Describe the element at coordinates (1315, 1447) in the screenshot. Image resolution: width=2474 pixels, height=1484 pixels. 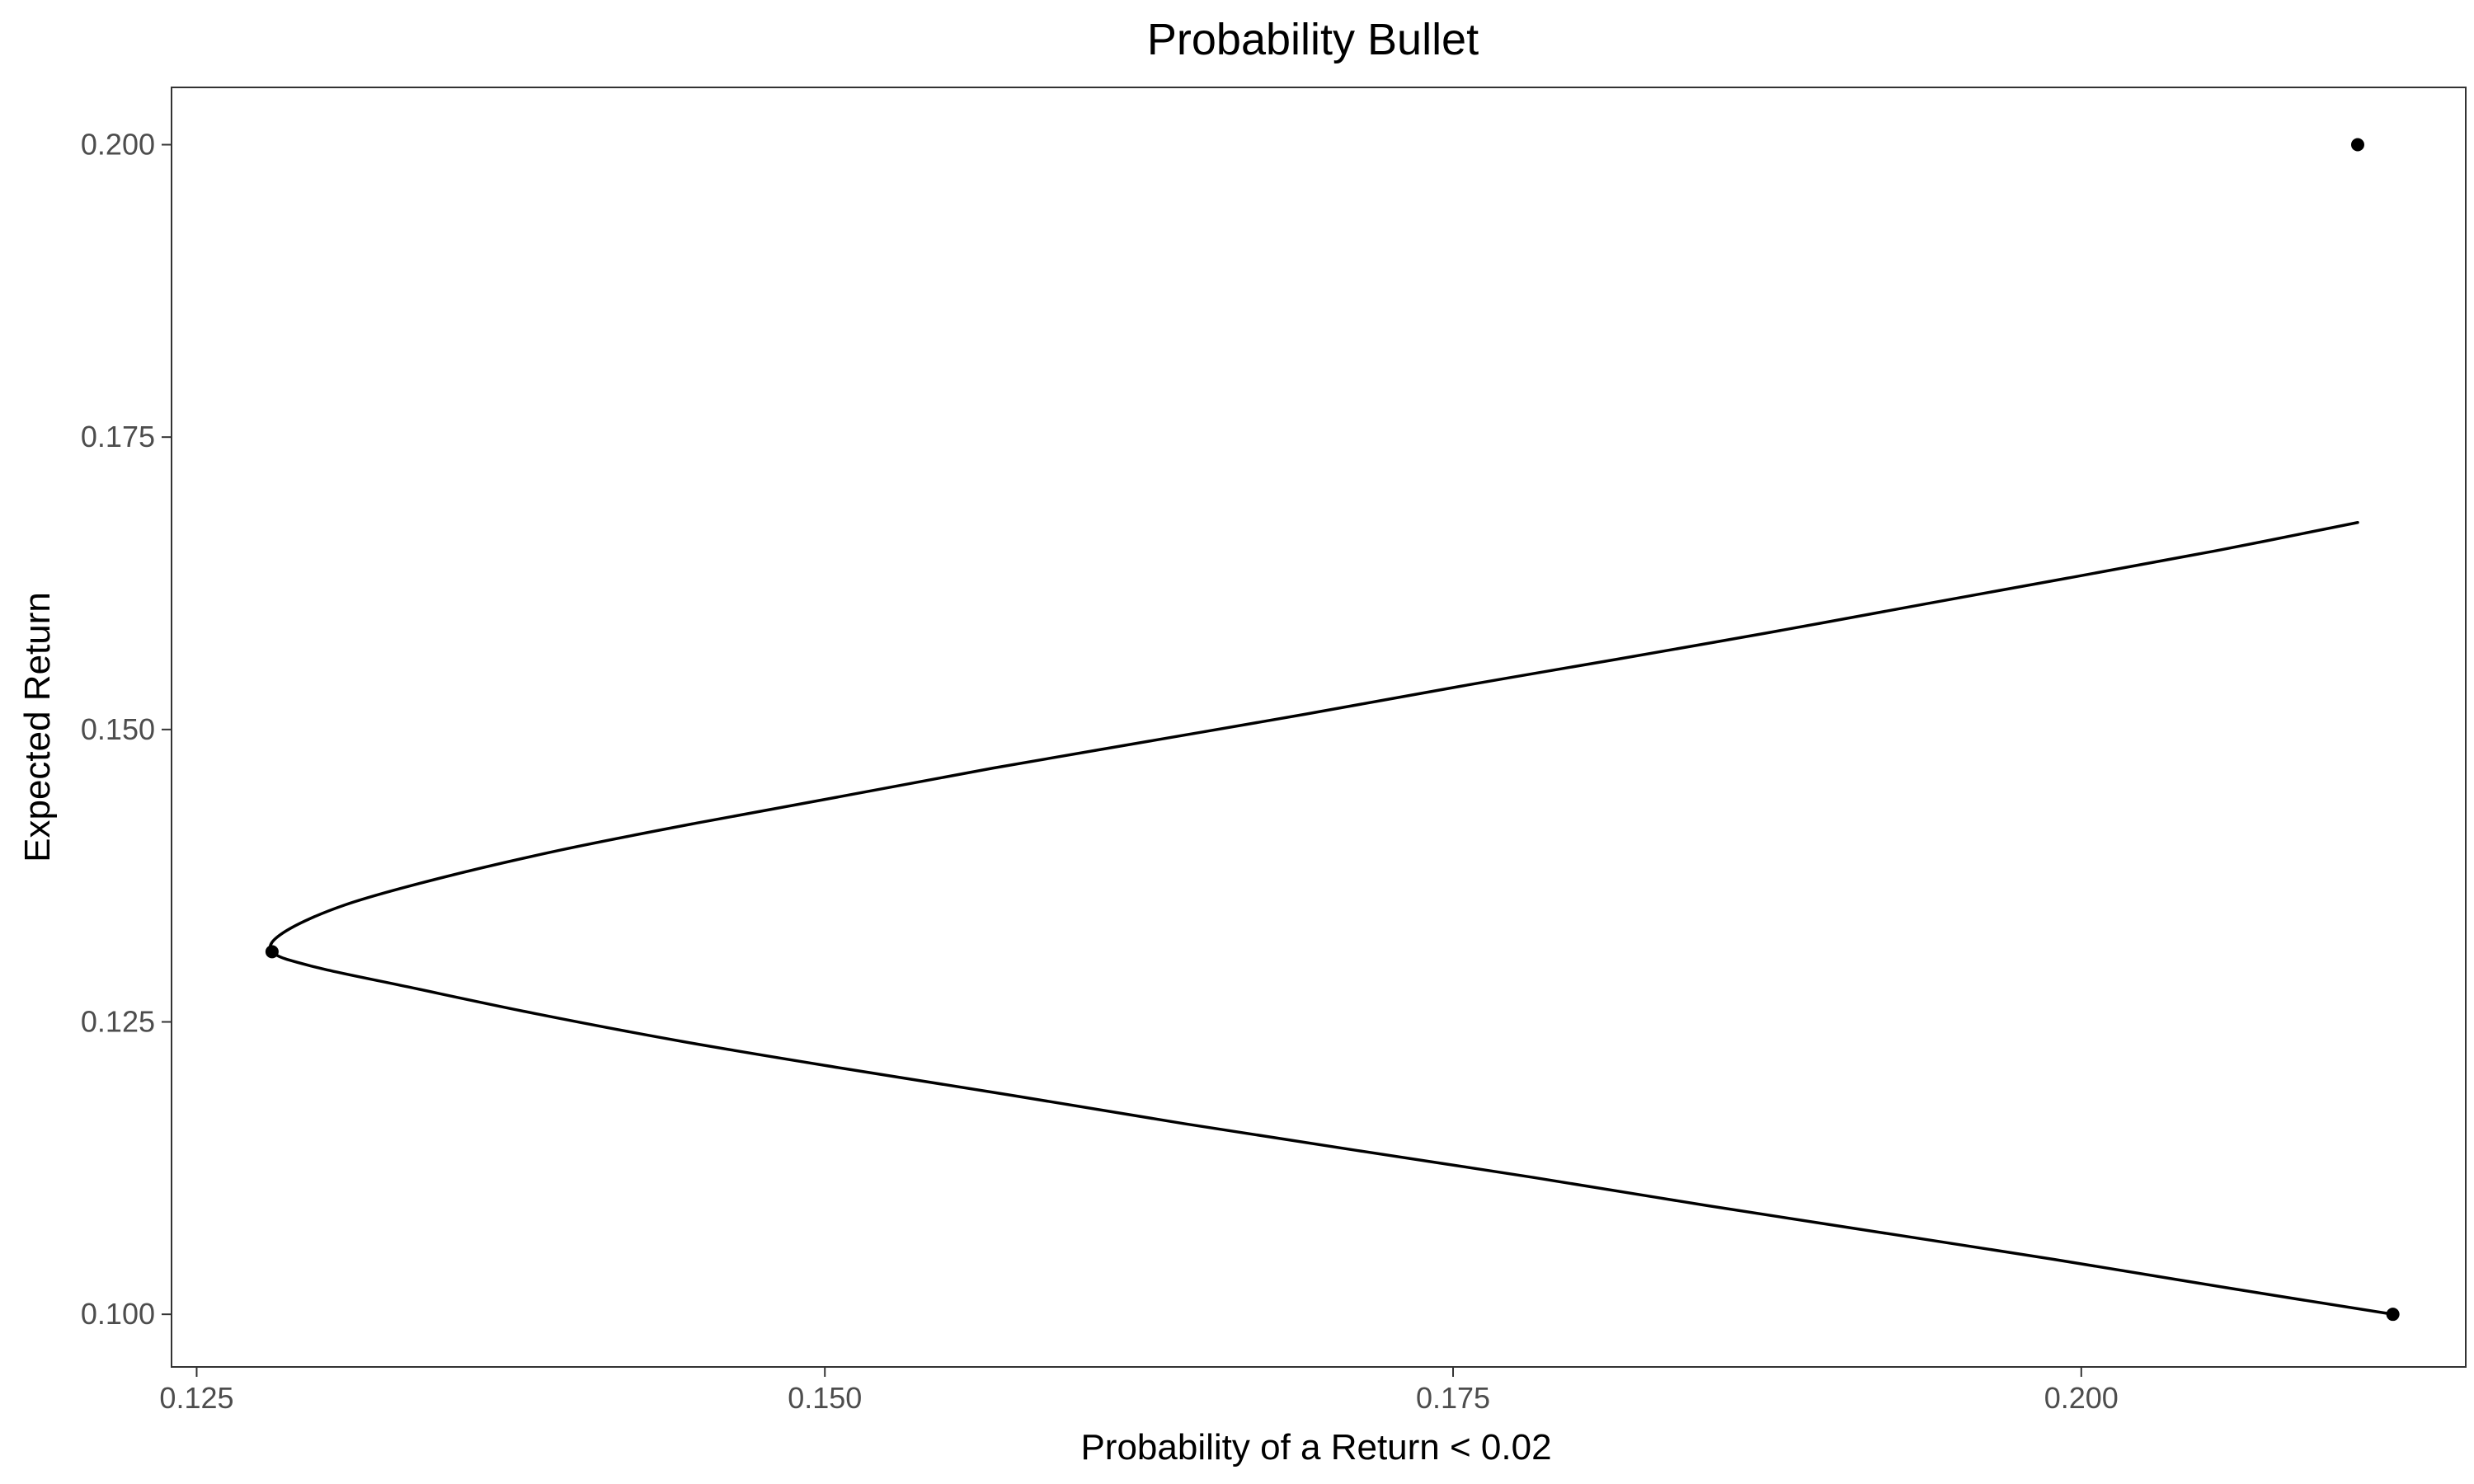
I see `x-axis-title: Probability of a Return < 0.02` at that location.